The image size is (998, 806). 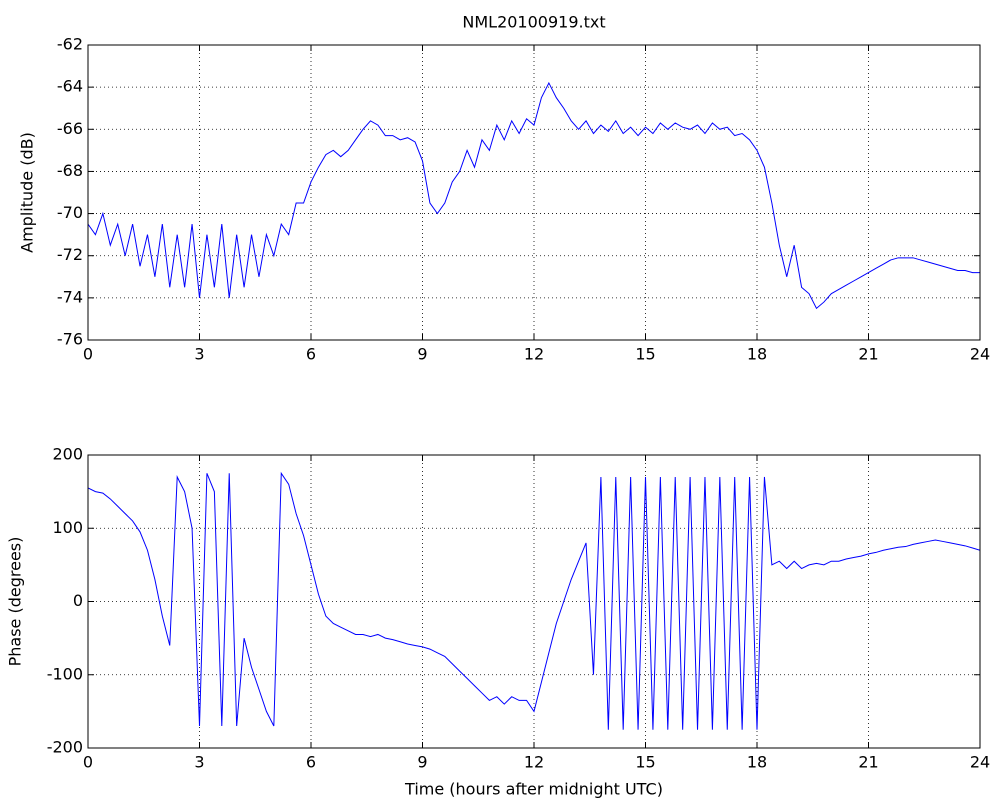 What do you see at coordinates (15, 602) in the screenshot?
I see `y-axis-label: Phase (degrees)` at bounding box center [15, 602].